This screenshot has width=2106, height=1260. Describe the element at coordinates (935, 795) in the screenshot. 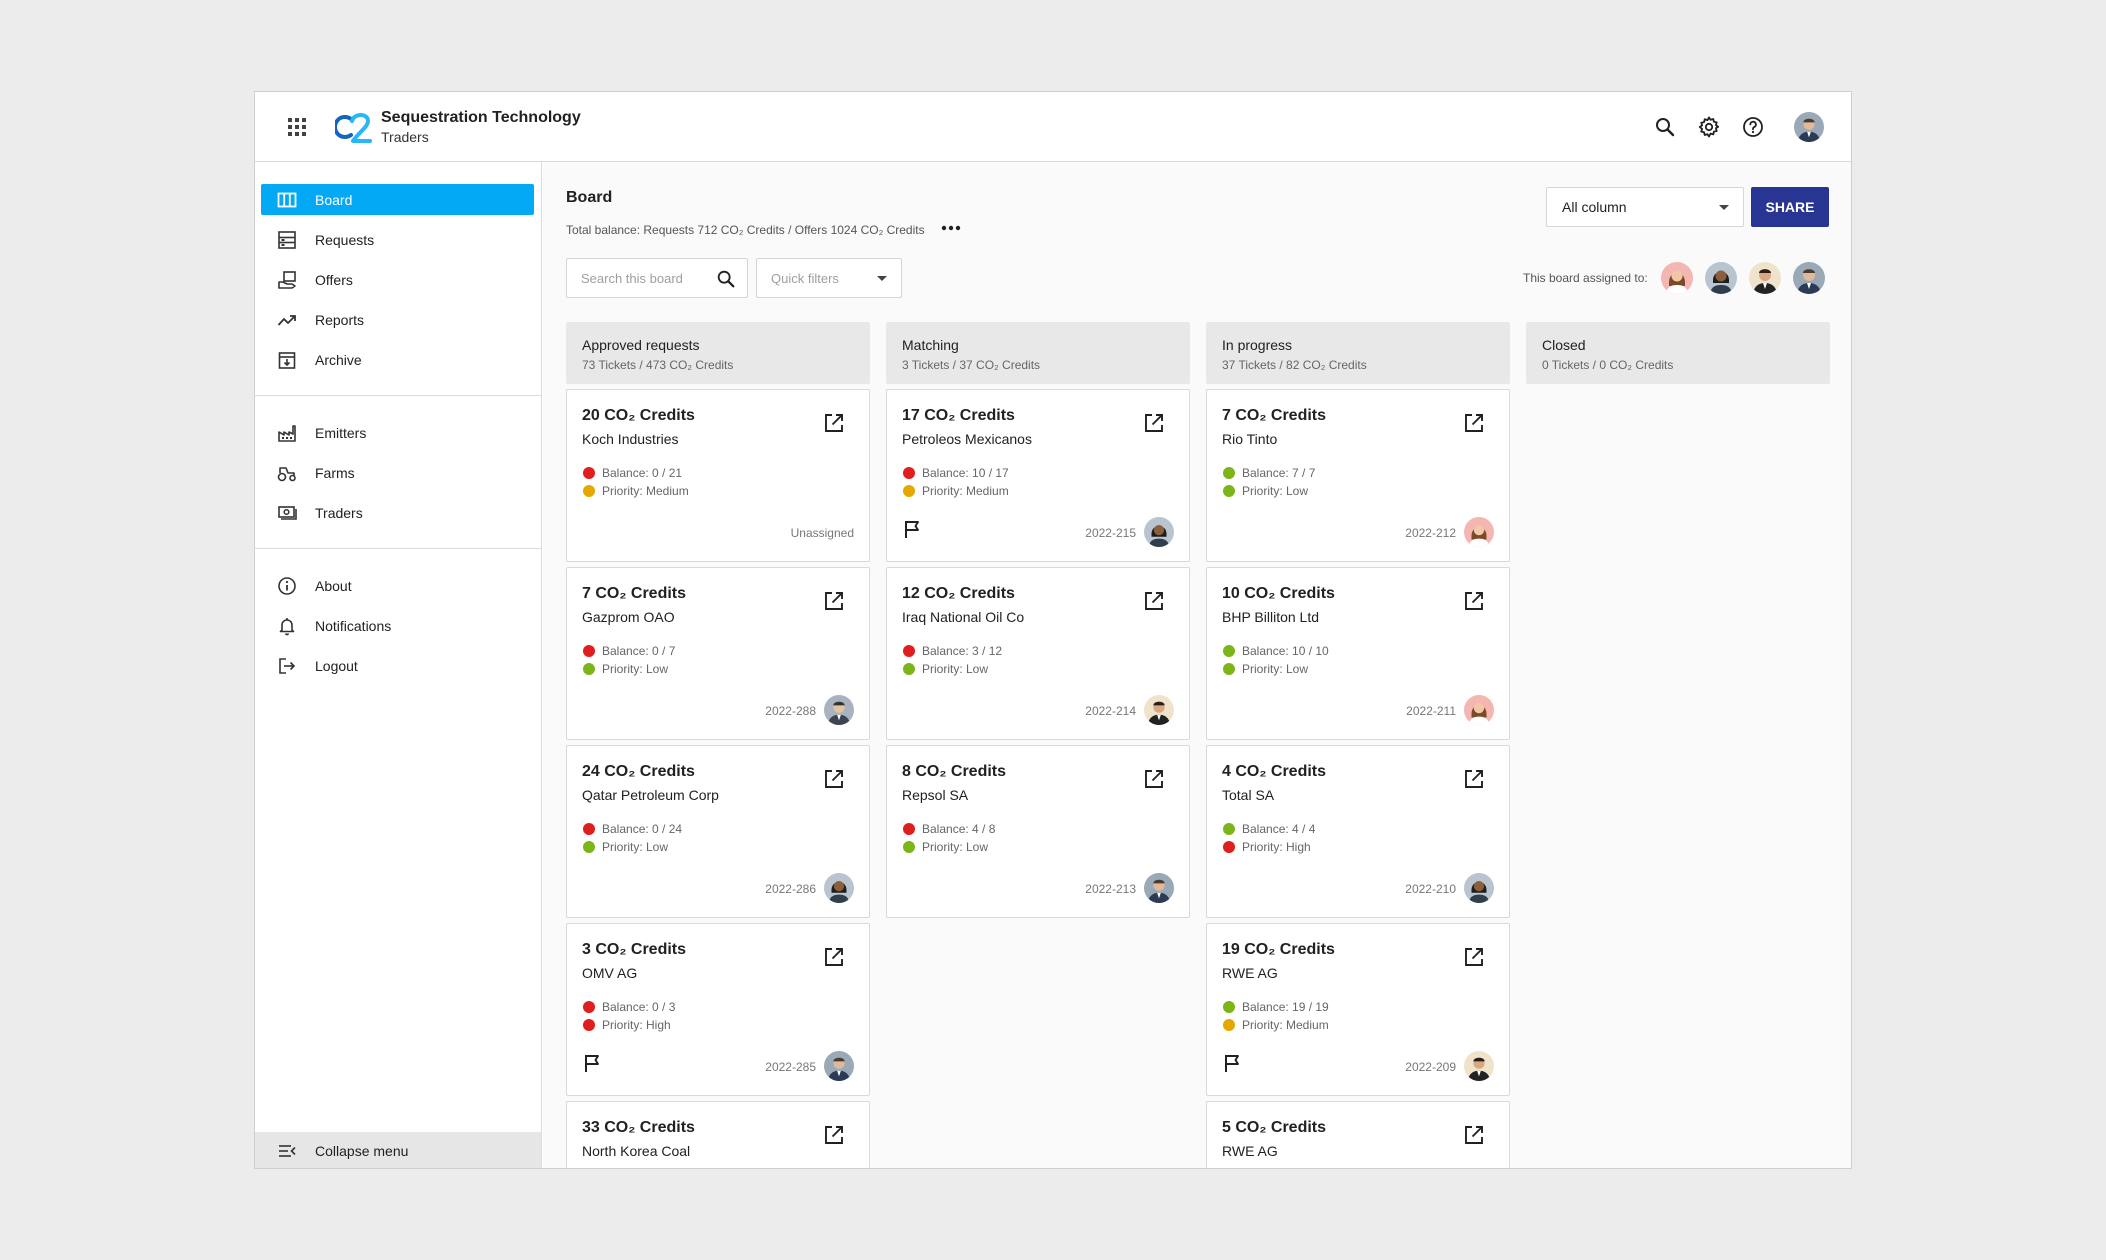

I see `card-company: Repsol SA` at that location.